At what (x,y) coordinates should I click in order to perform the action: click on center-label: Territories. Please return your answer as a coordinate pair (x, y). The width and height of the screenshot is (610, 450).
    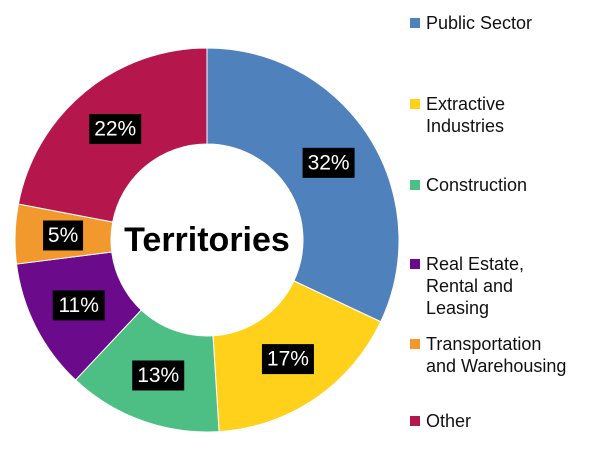
    Looking at the image, I should click on (207, 240).